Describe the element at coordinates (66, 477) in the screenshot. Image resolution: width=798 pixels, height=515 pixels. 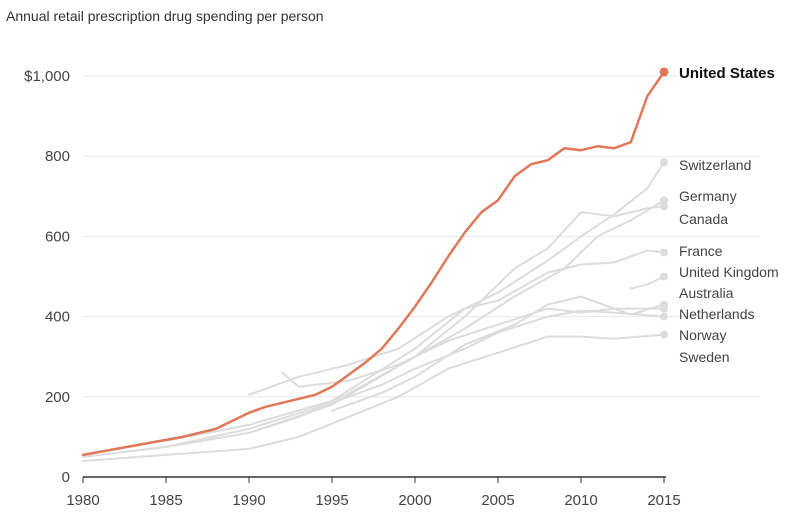
I see `y-tick-label: 0` at that location.